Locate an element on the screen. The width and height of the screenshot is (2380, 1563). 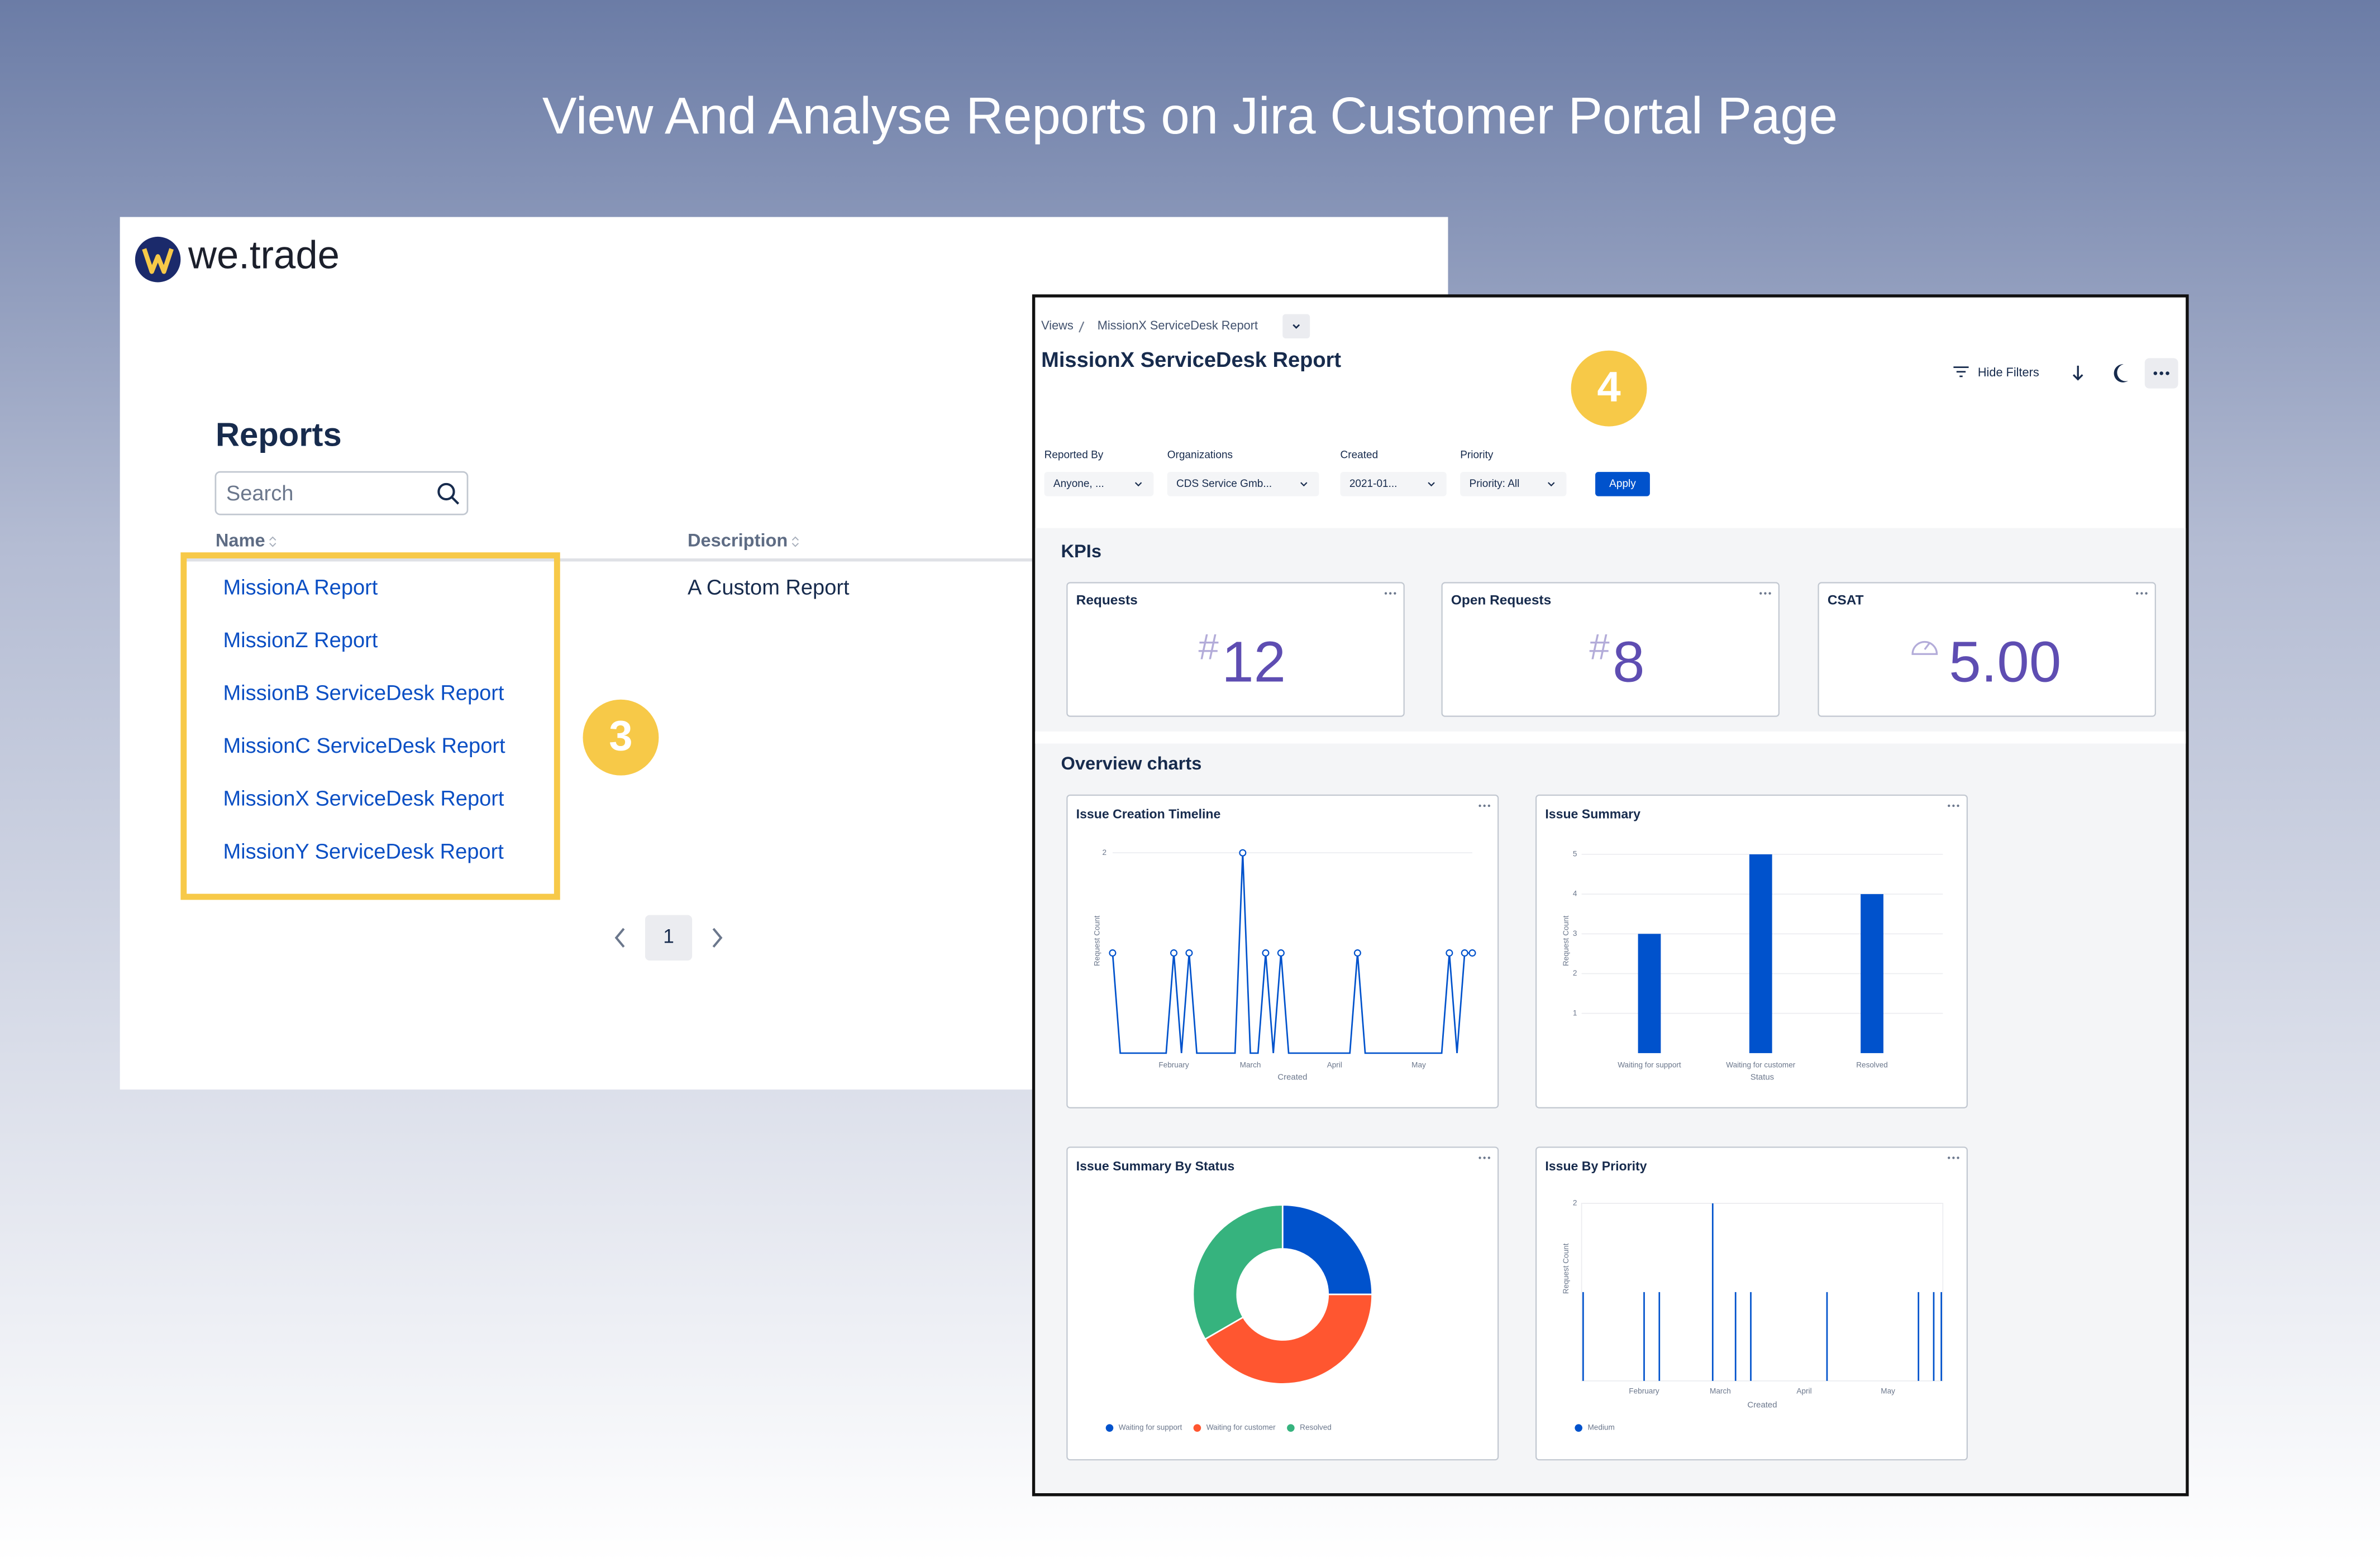
dark-mode-icon is located at coordinates (2121, 373).